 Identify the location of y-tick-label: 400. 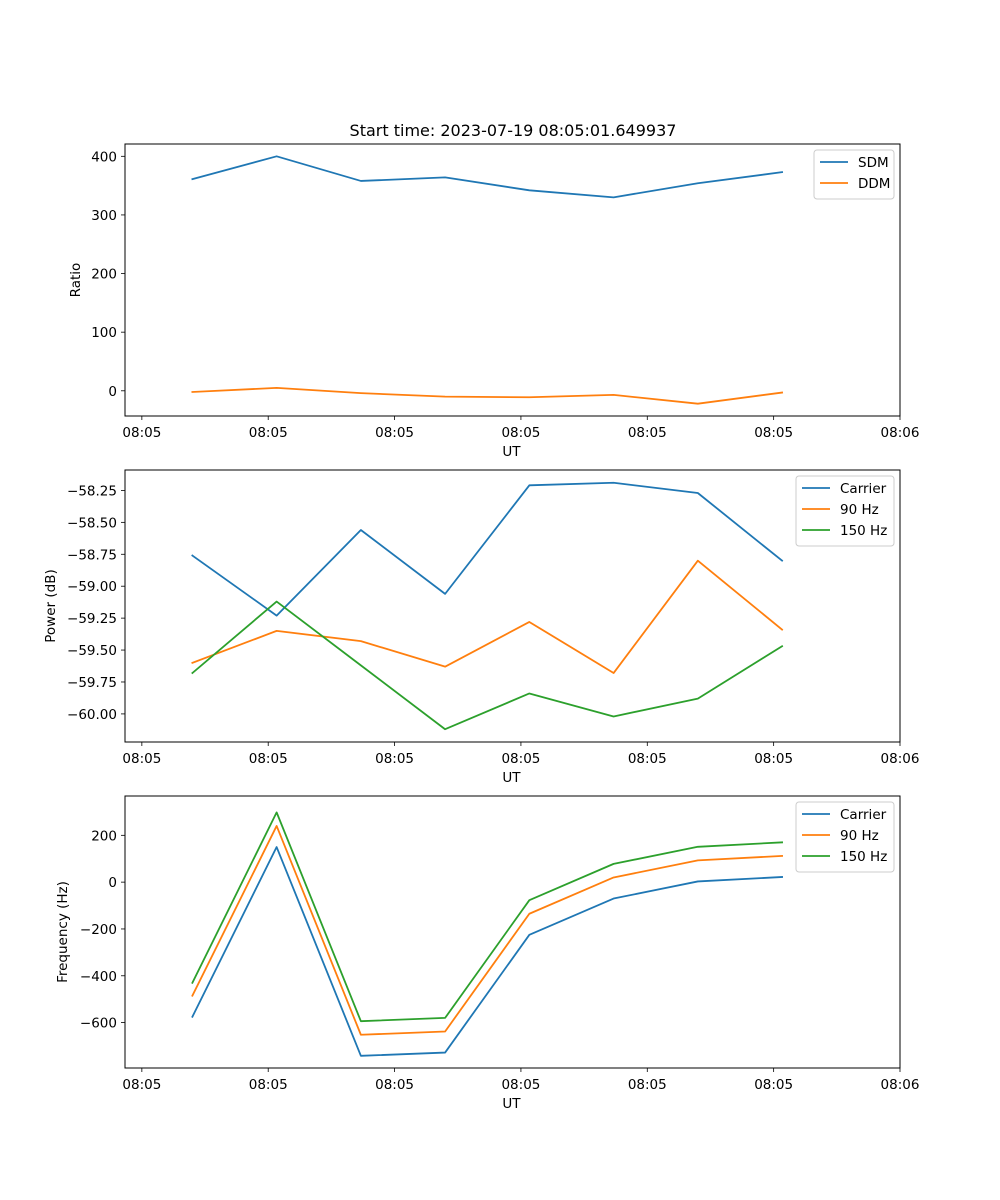
(104, 157).